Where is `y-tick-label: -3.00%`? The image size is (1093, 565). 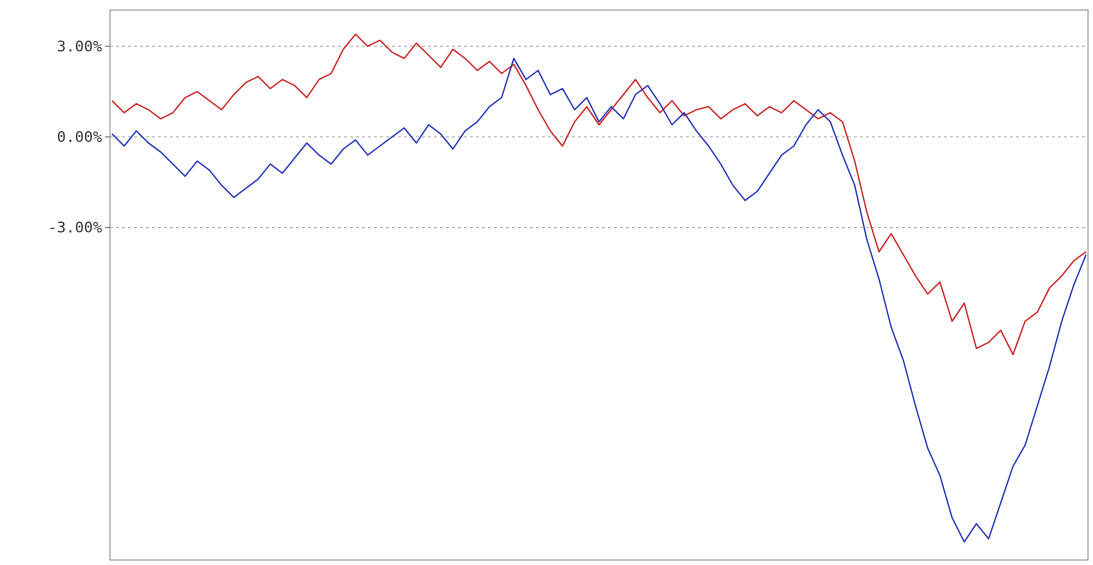 y-tick-label: -3.00% is located at coordinates (75, 228).